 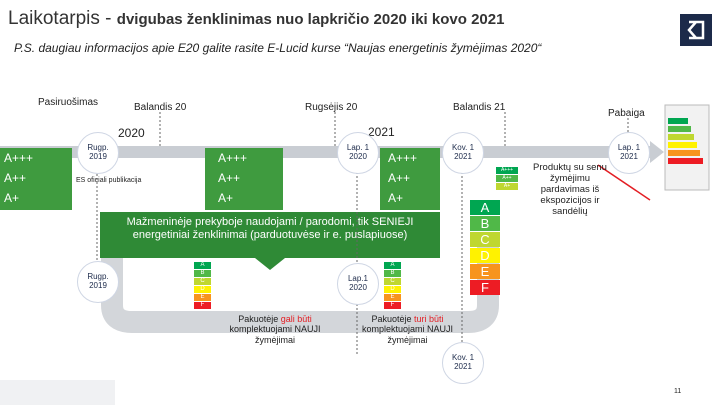 I want to click on phase-label: Pasiruošimas, so click(x=68, y=102).